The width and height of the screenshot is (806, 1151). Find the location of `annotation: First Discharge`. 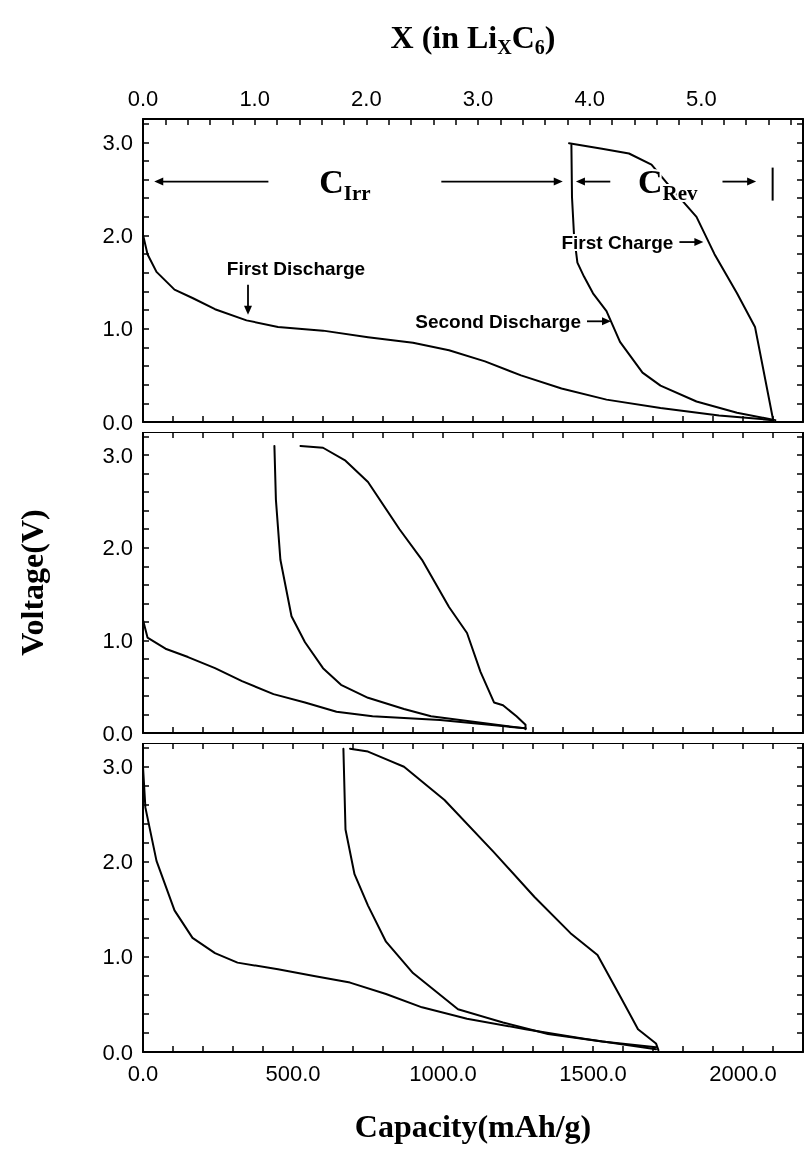

annotation: First Discharge is located at coordinates (296, 268).